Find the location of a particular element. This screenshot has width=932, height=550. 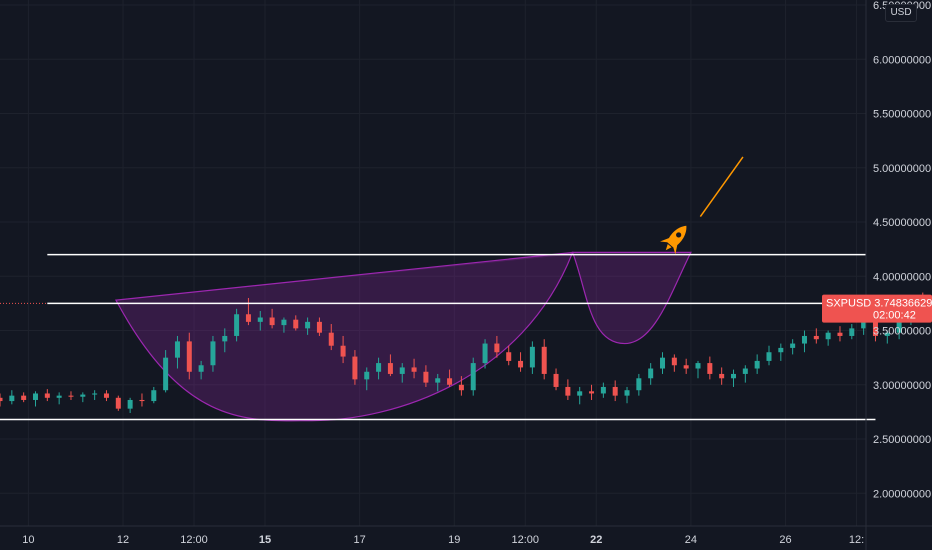

x-tick-label: 12: is located at coordinates (856, 540).